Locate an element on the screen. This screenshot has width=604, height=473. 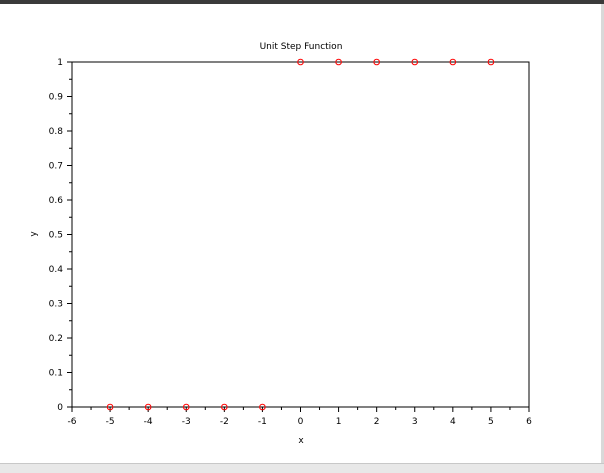
y-tick-label: 0.7 is located at coordinates (56, 167).